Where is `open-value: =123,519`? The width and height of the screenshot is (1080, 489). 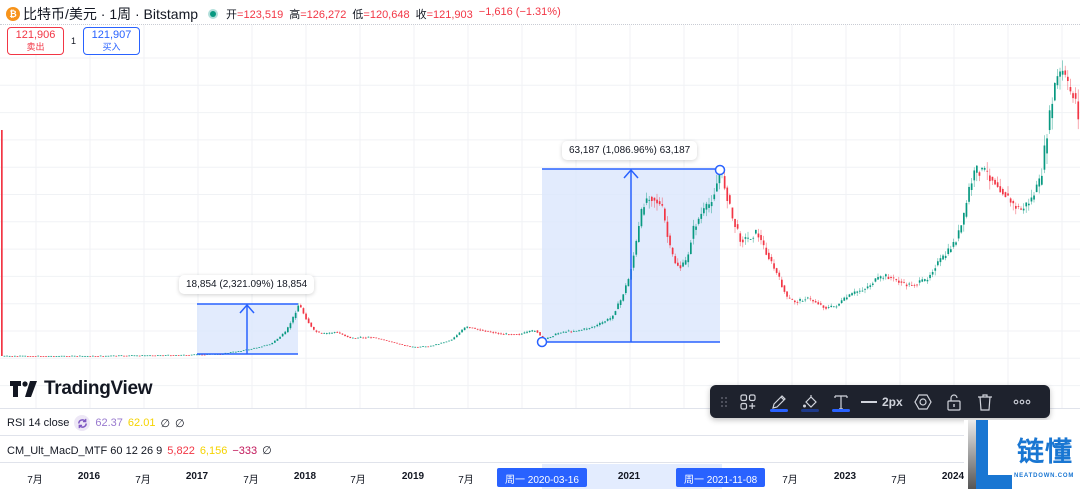 open-value: =123,519 is located at coordinates (260, 15).